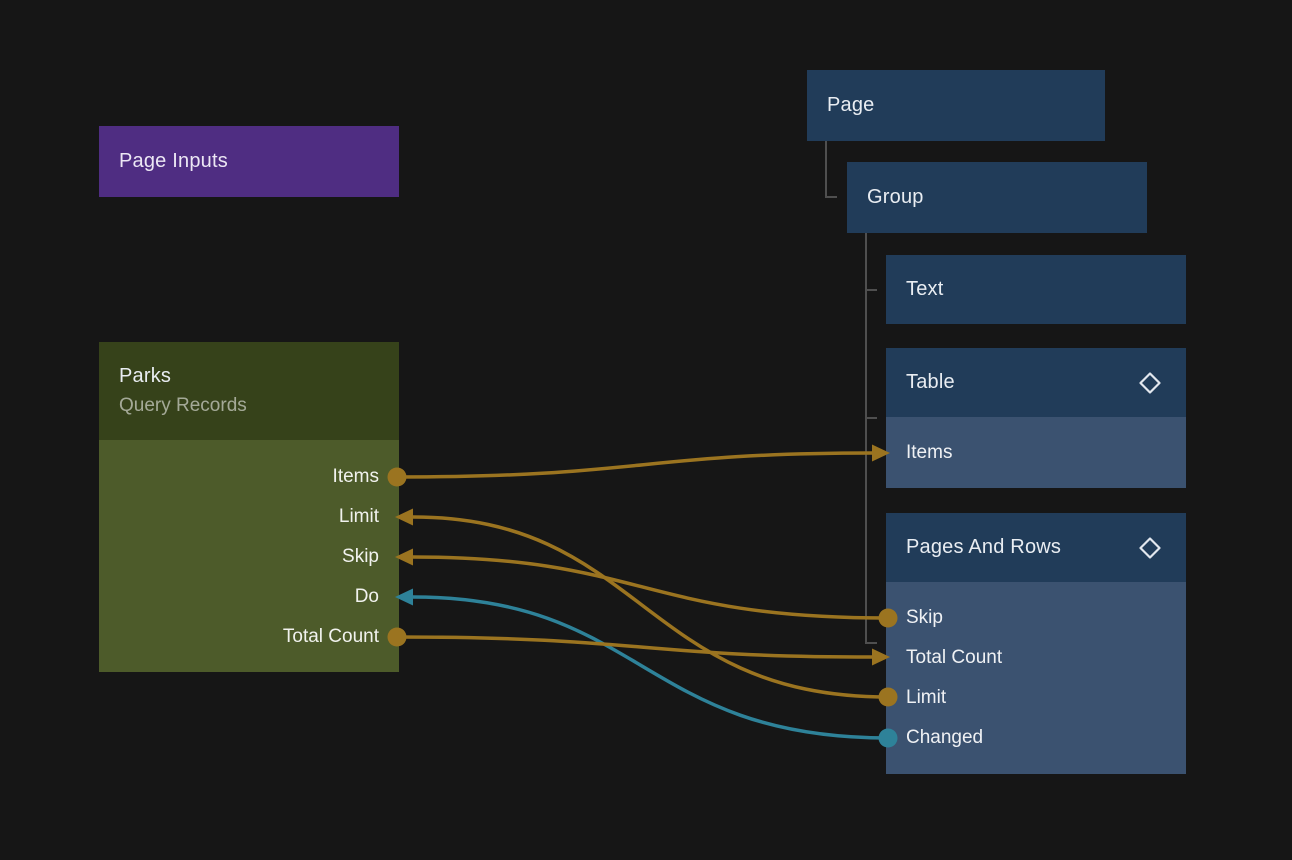 The image size is (1292, 860). Describe the element at coordinates (930, 382) in the screenshot. I see `node-title: Table` at that location.